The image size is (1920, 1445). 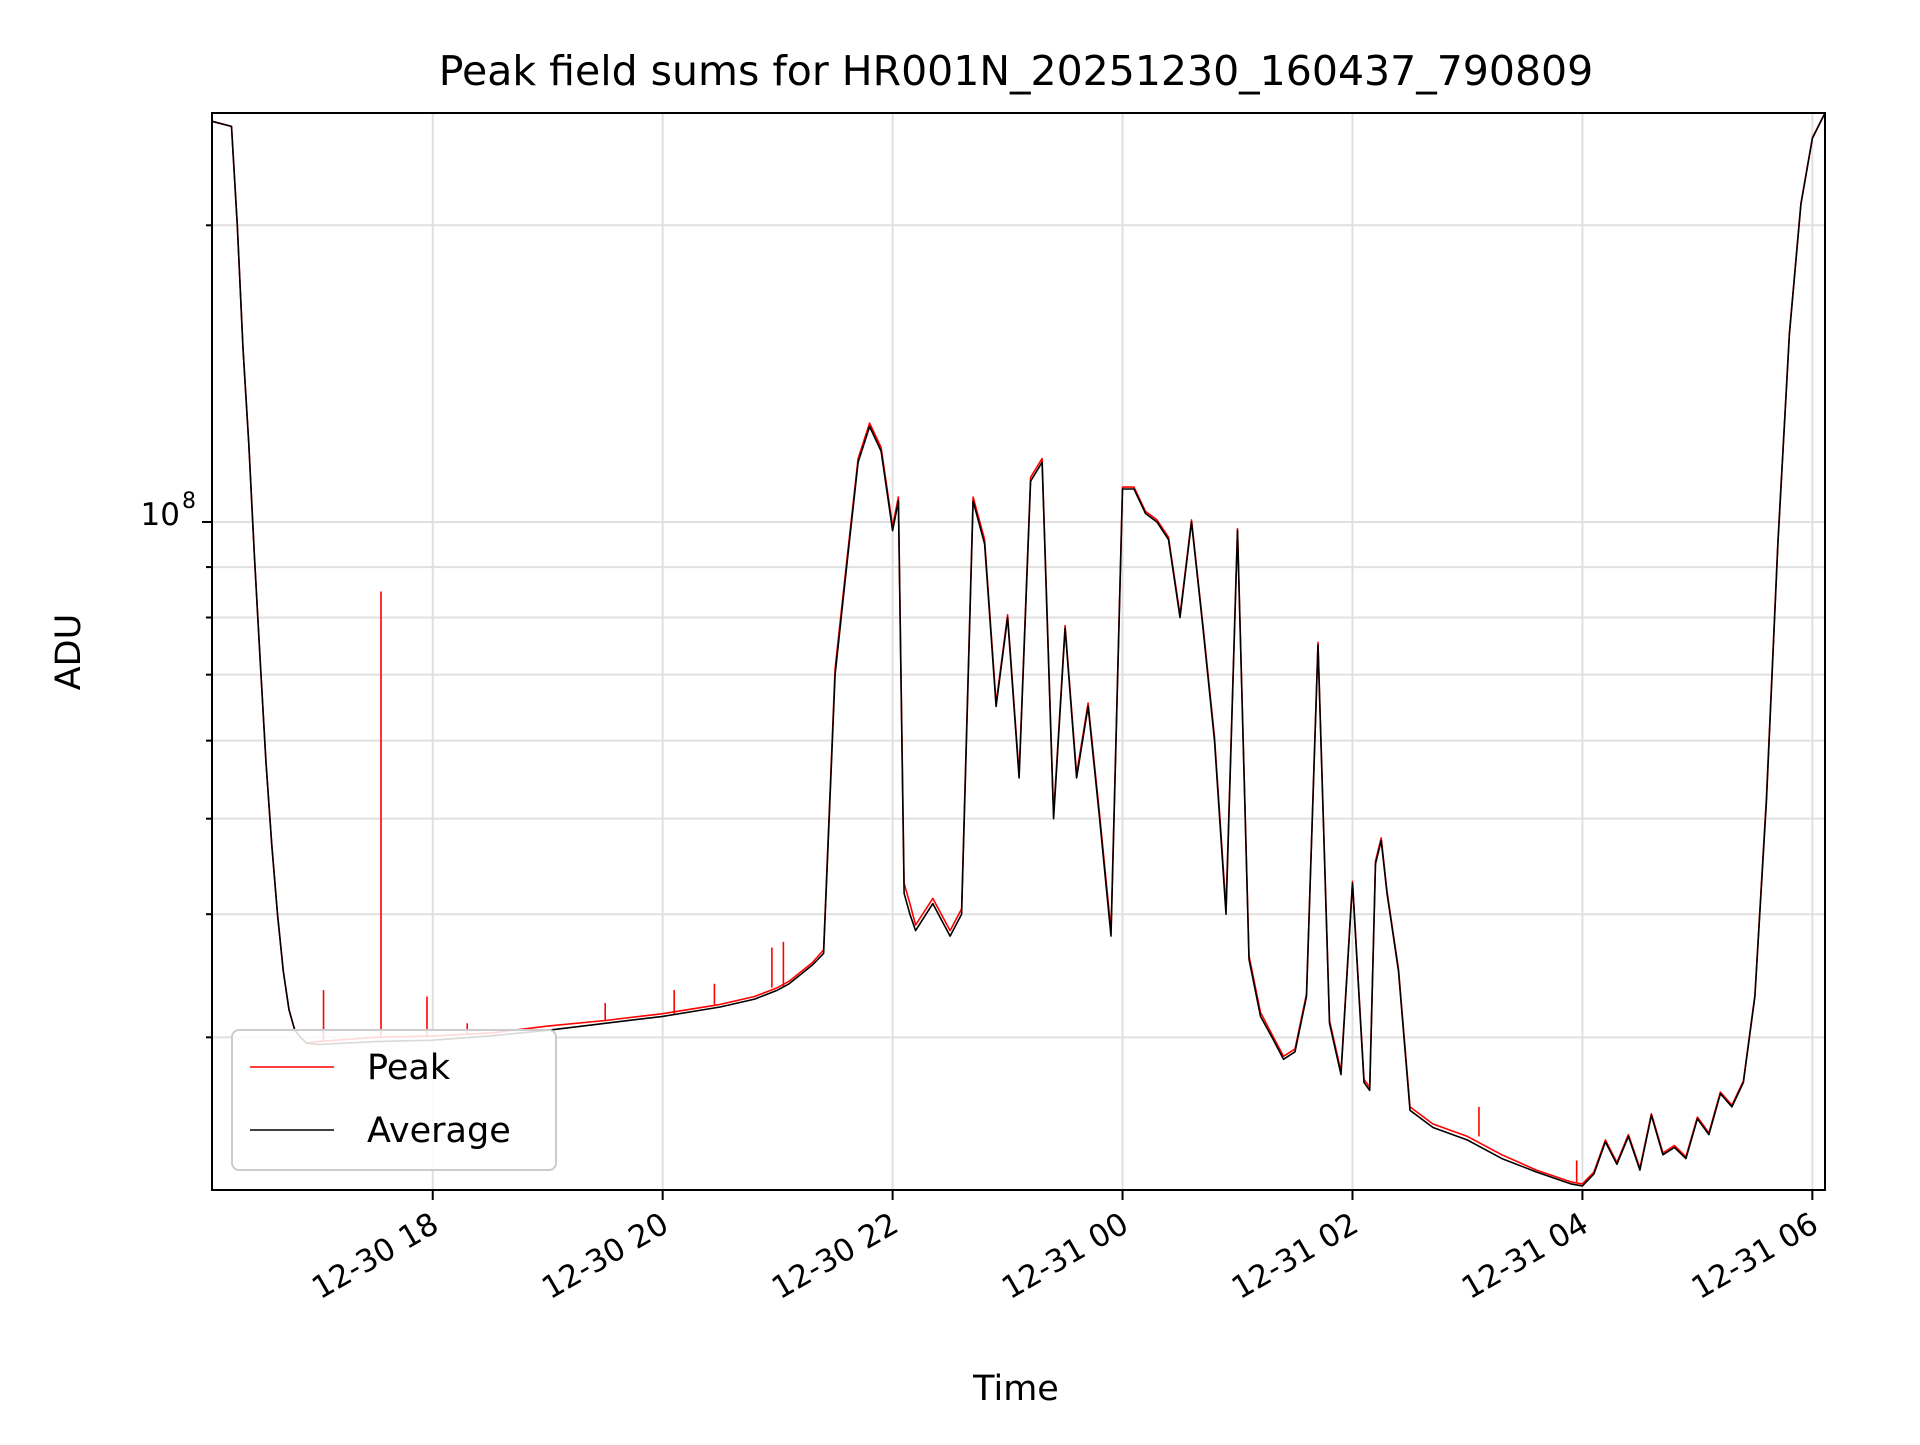 What do you see at coordinates (439, 1131) in the screenshot?
I see `legend-label-average: Average` at bounding box center [439, 1131].